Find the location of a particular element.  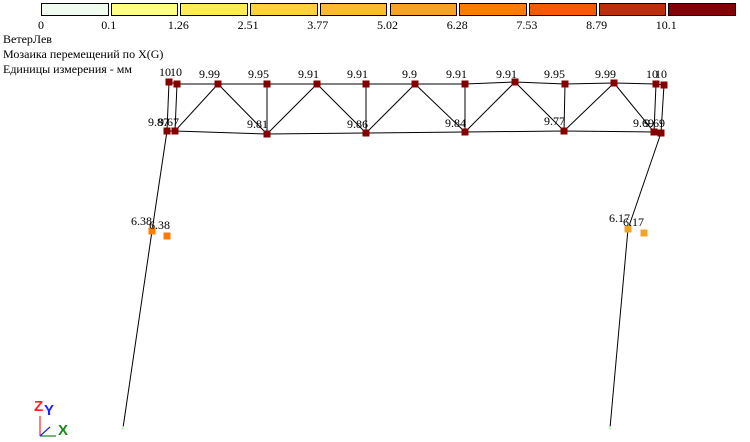

load-case-label: ВетерЛев is located at coordinates (27, 39).